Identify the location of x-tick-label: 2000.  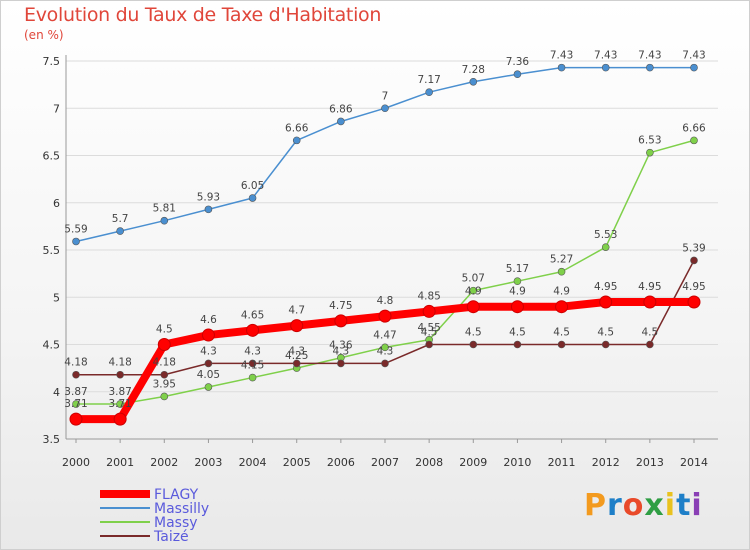
(76, 462).